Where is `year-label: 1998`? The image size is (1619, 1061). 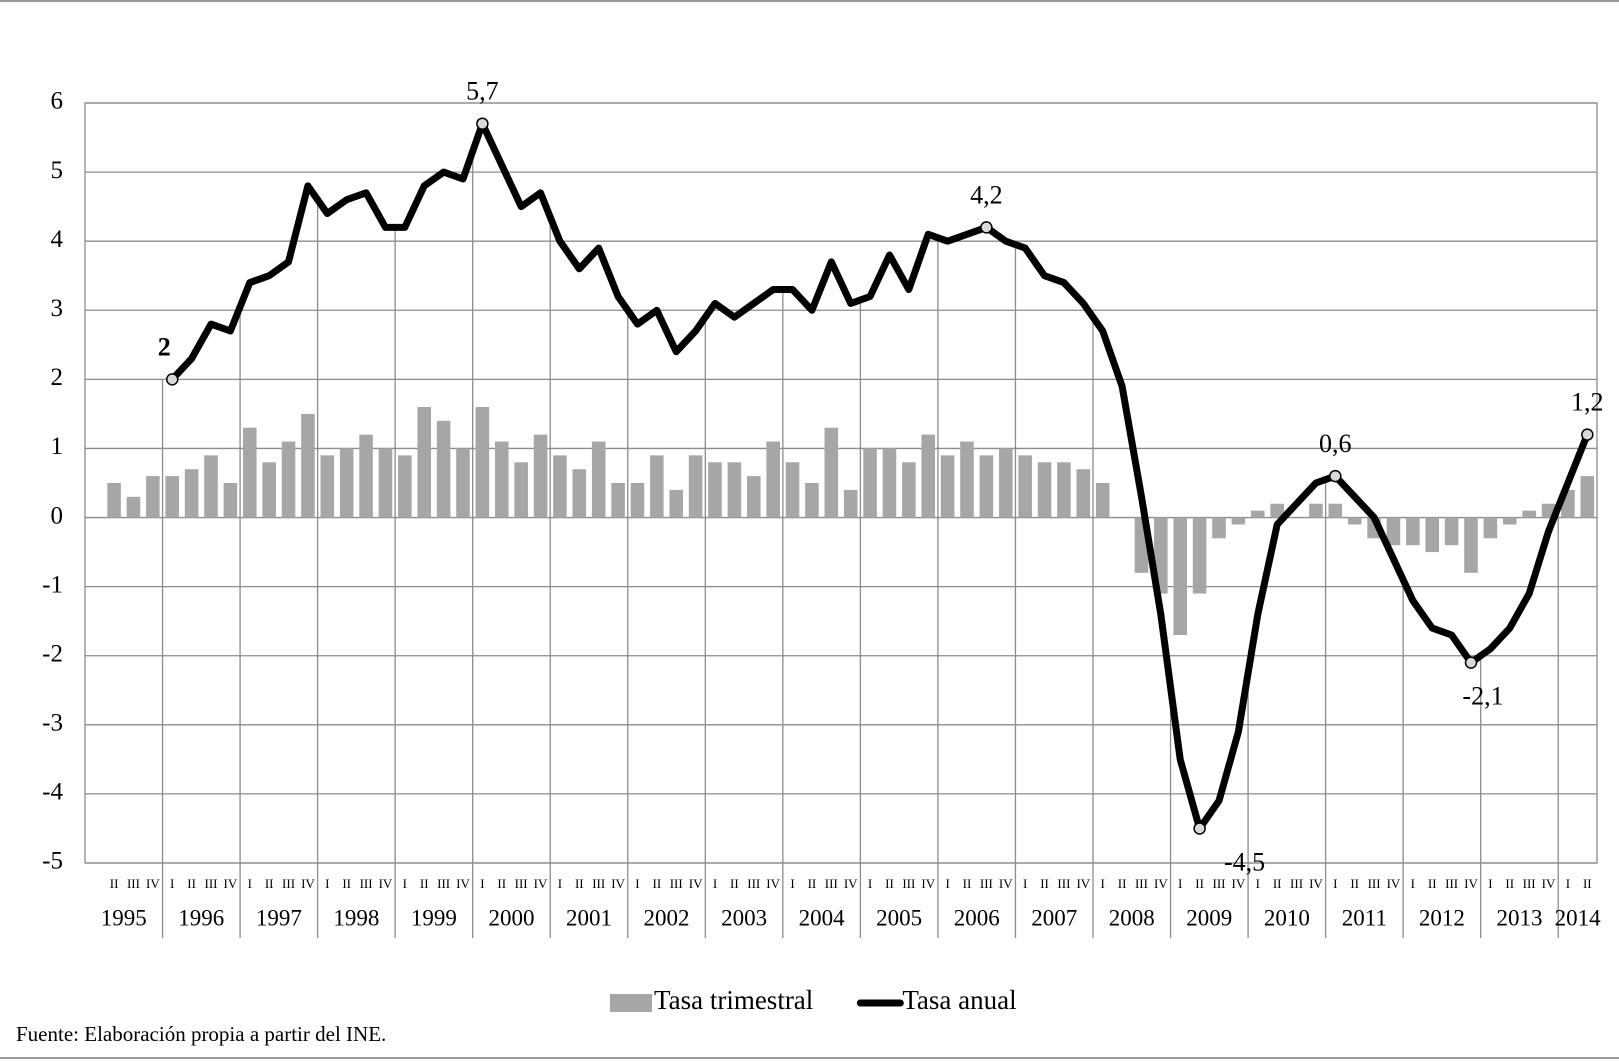
year-label: 1998 is located at coordinates (356, 917).